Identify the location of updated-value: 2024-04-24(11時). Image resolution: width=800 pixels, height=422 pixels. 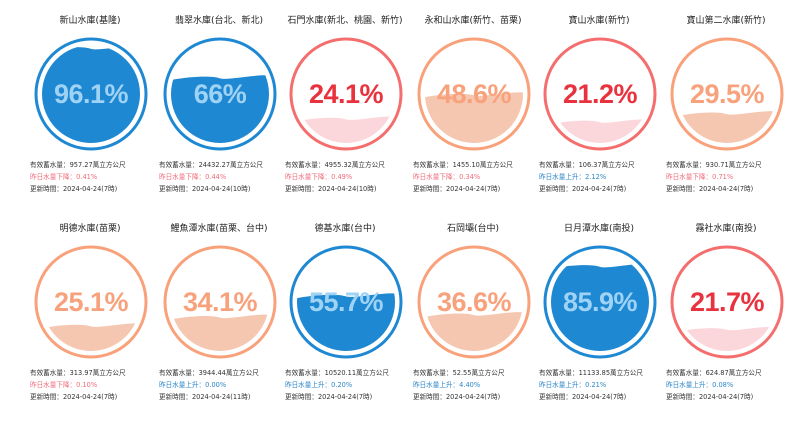
(221, 397).